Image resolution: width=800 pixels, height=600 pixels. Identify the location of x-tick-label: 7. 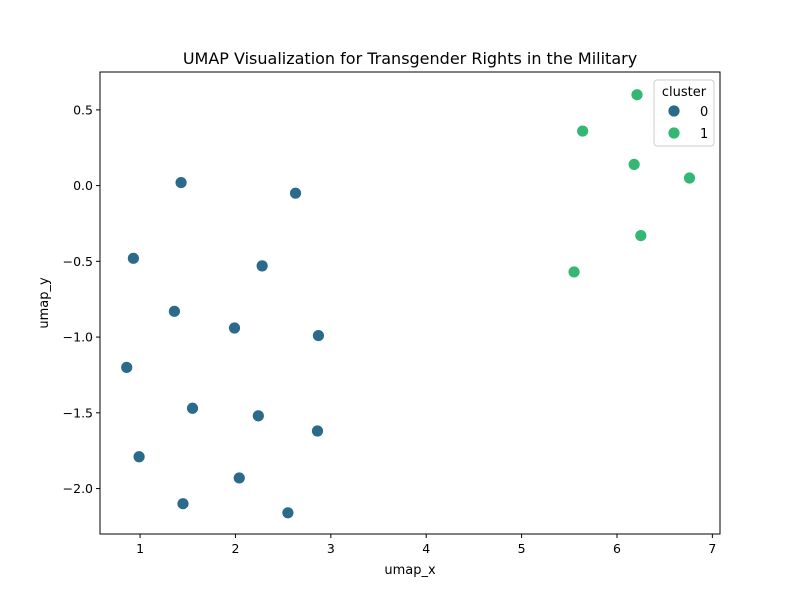
(712, 548).